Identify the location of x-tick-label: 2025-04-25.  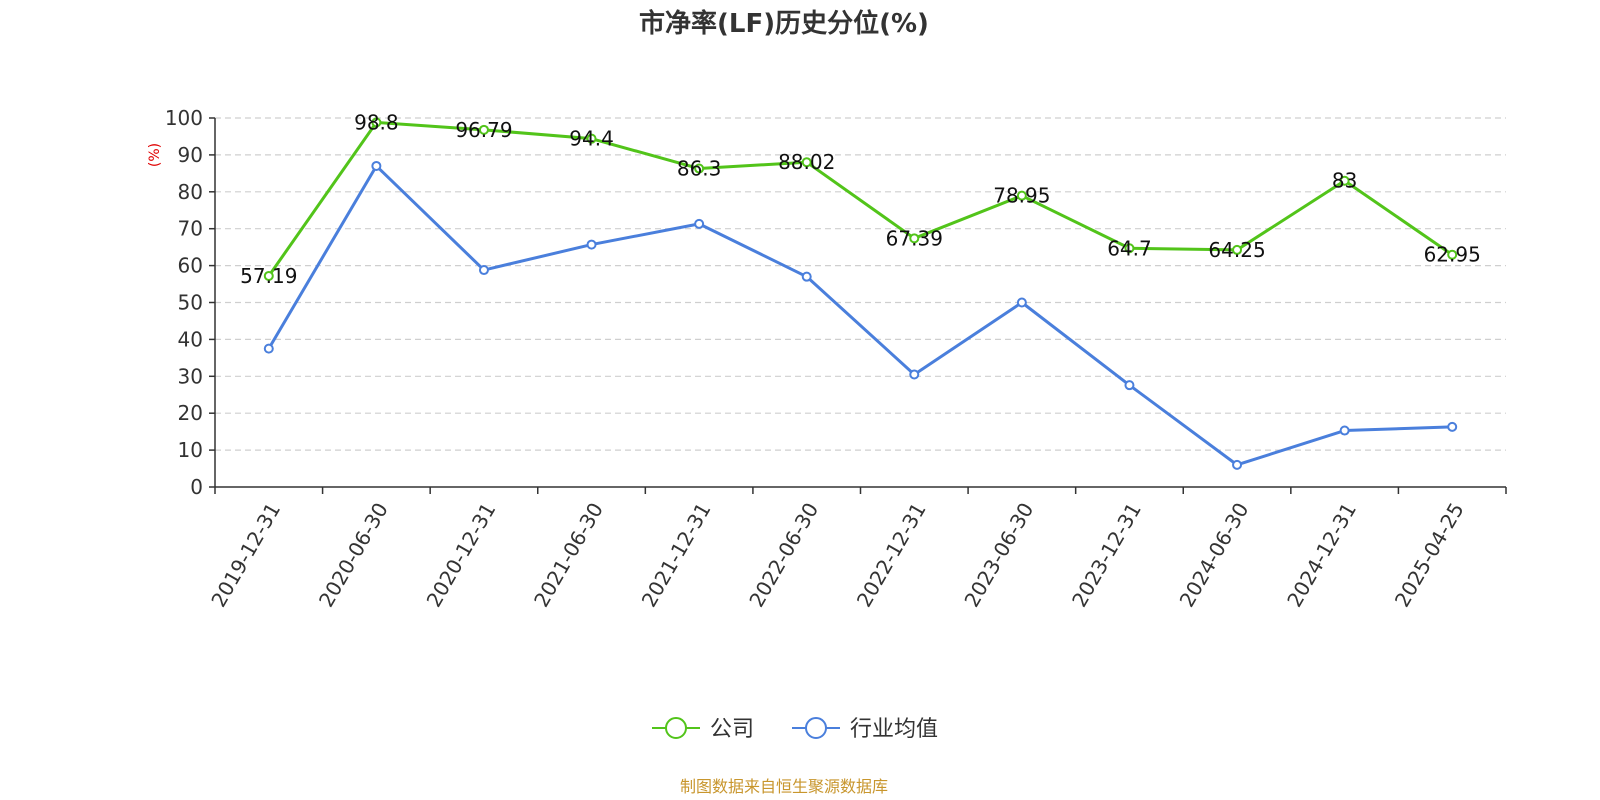
(1429, 555).